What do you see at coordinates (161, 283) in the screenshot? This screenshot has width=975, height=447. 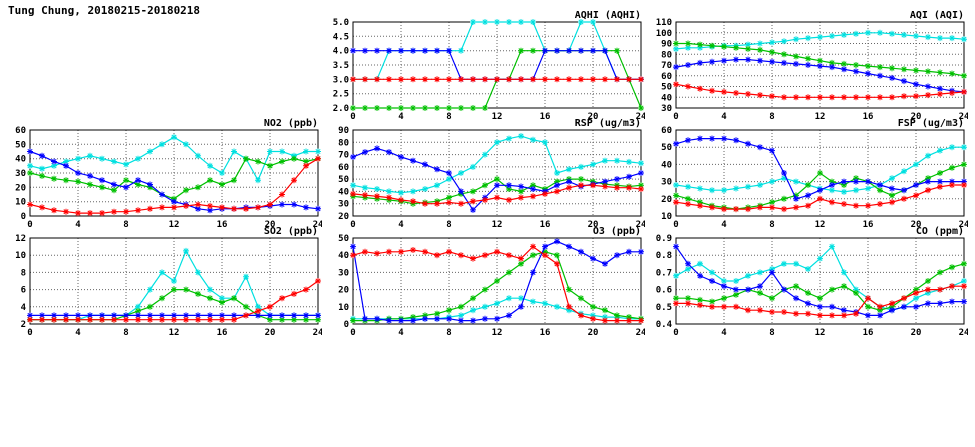 I see `chart-so2: SO2 (ppb) 0 4 8 12 16 20 24 2 4 6 8 10 12` at bounding box center [161, 283].